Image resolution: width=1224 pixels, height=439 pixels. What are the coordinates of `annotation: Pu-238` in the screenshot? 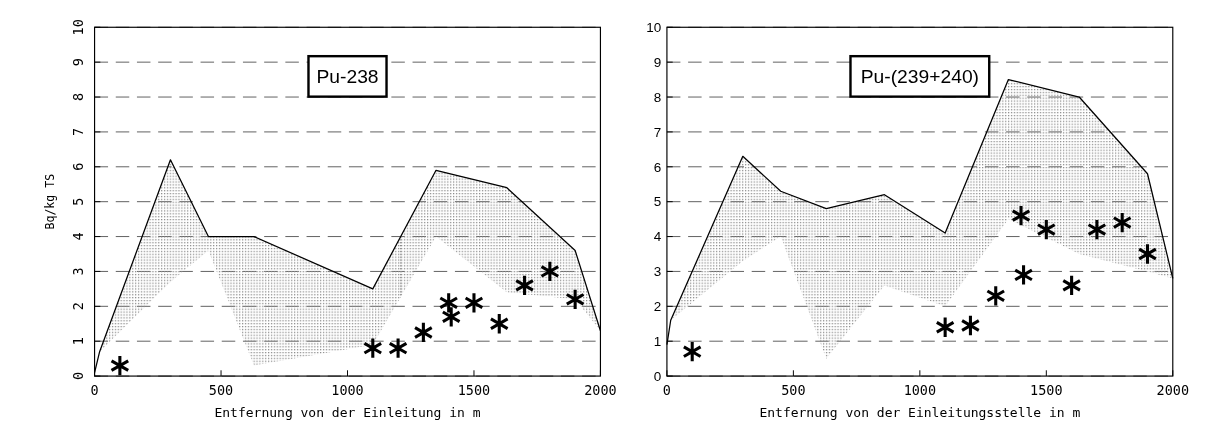 It's located at (347, 77).